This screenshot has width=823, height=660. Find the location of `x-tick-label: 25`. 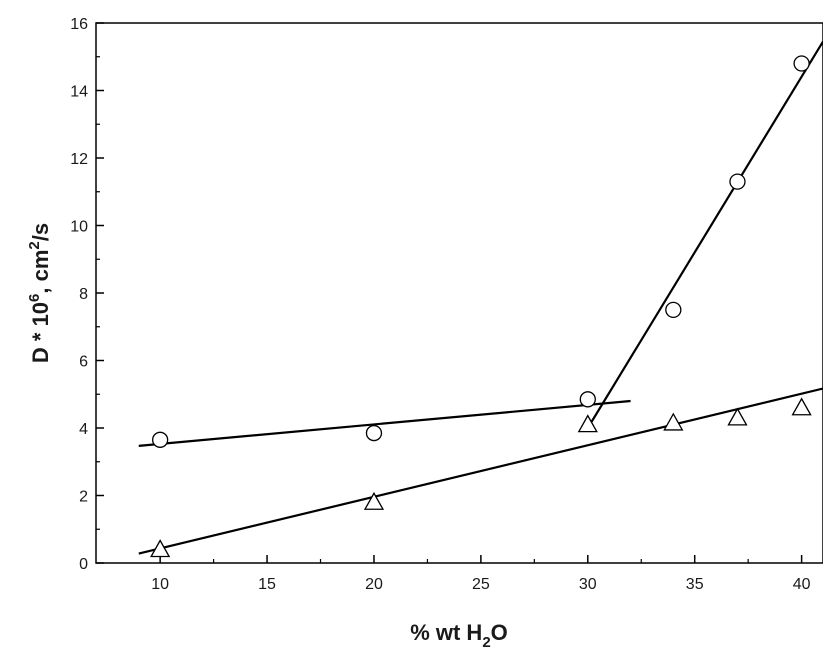

x-tick-label: 25 is located at coordinates (481, 584).